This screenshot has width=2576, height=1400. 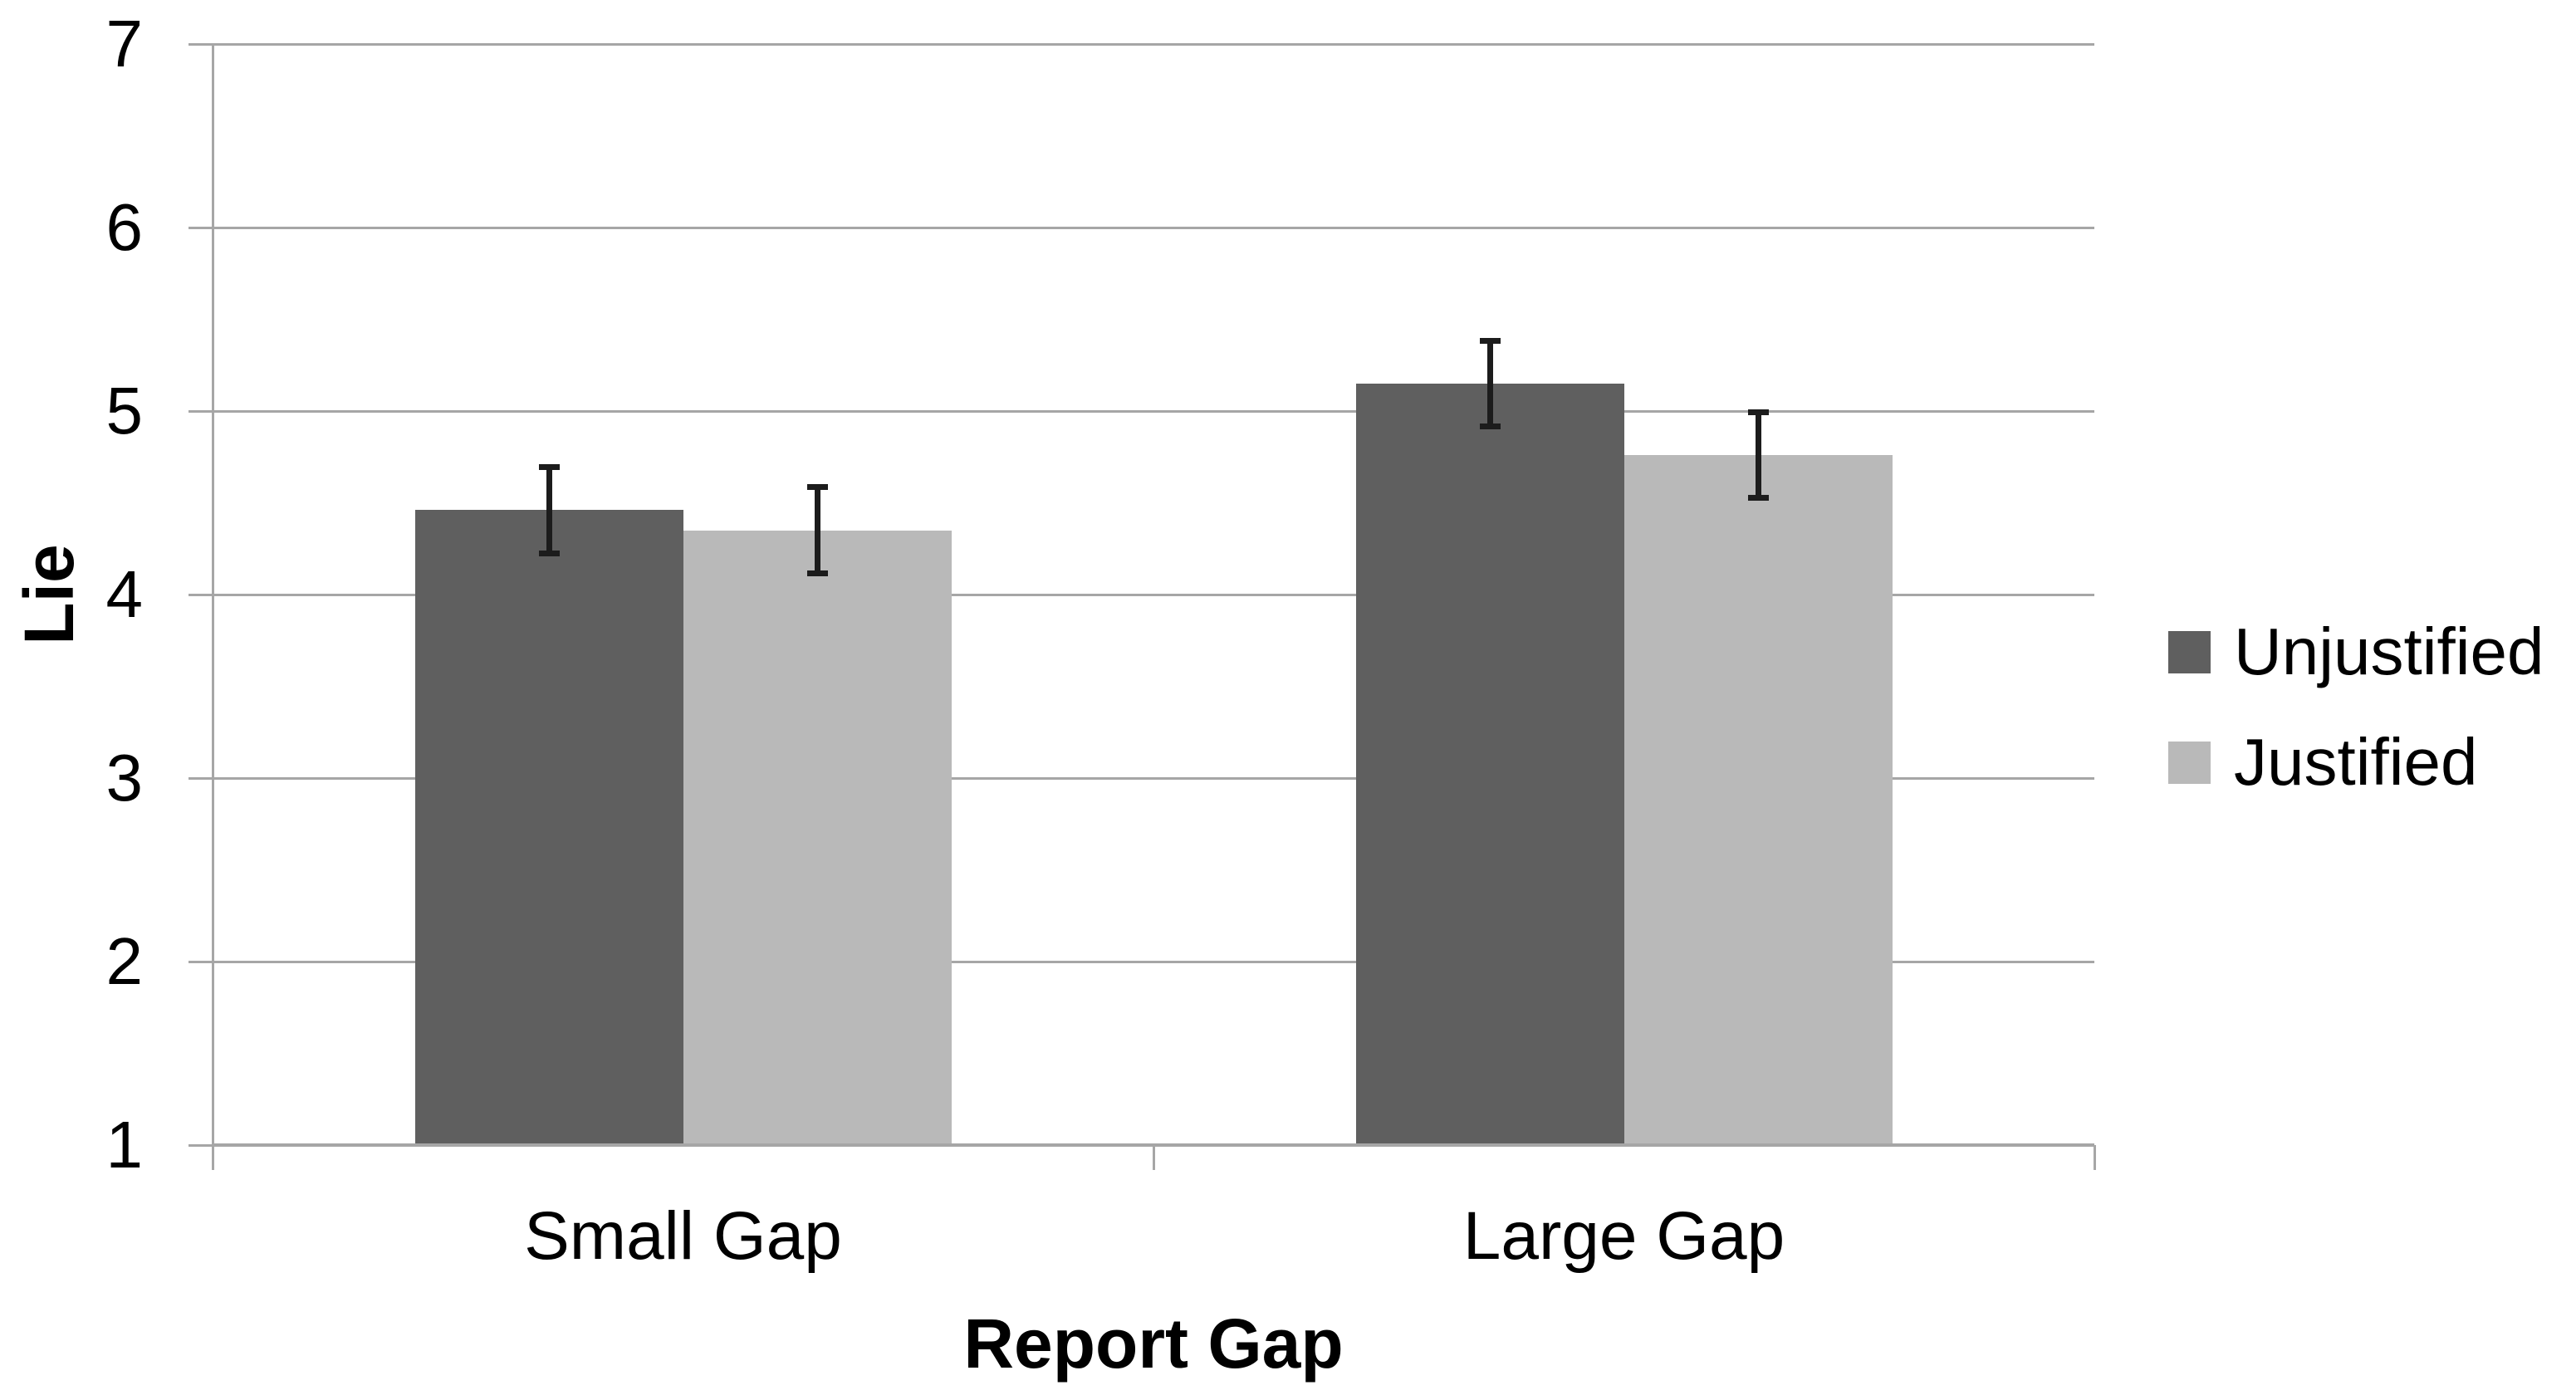 What do you see at coordinates (125, 44) in the screenshot?
I see `y-tick-label-7: 7` at bounding box center [125, 44].